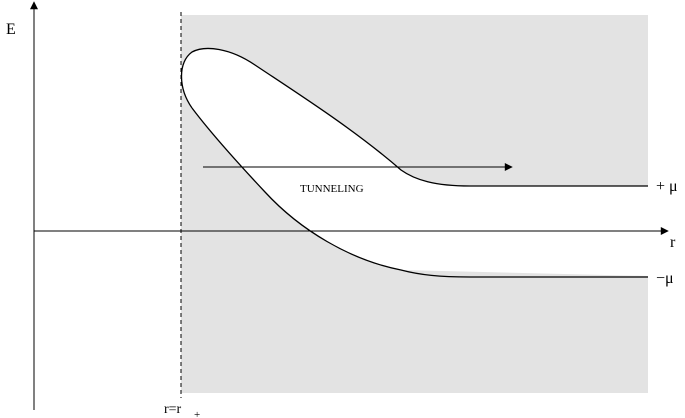 The height and width of the screenshot is (418, 685). What do you see at coordinates (673, 242) in the screenshot?
I see `x-axis-label: r` at bounding box center [673, 242].